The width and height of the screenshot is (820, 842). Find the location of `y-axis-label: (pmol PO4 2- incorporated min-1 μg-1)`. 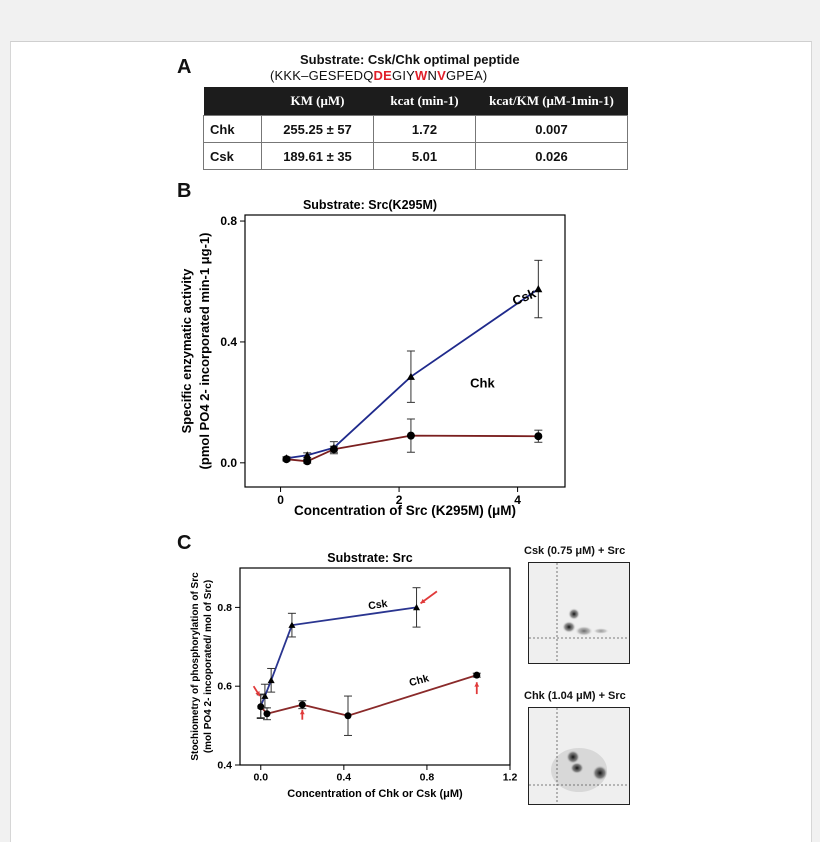

y-axis-label: (pmol PO4 2- incorporated min-1 μg-1) is located at coordinates (204, 351).